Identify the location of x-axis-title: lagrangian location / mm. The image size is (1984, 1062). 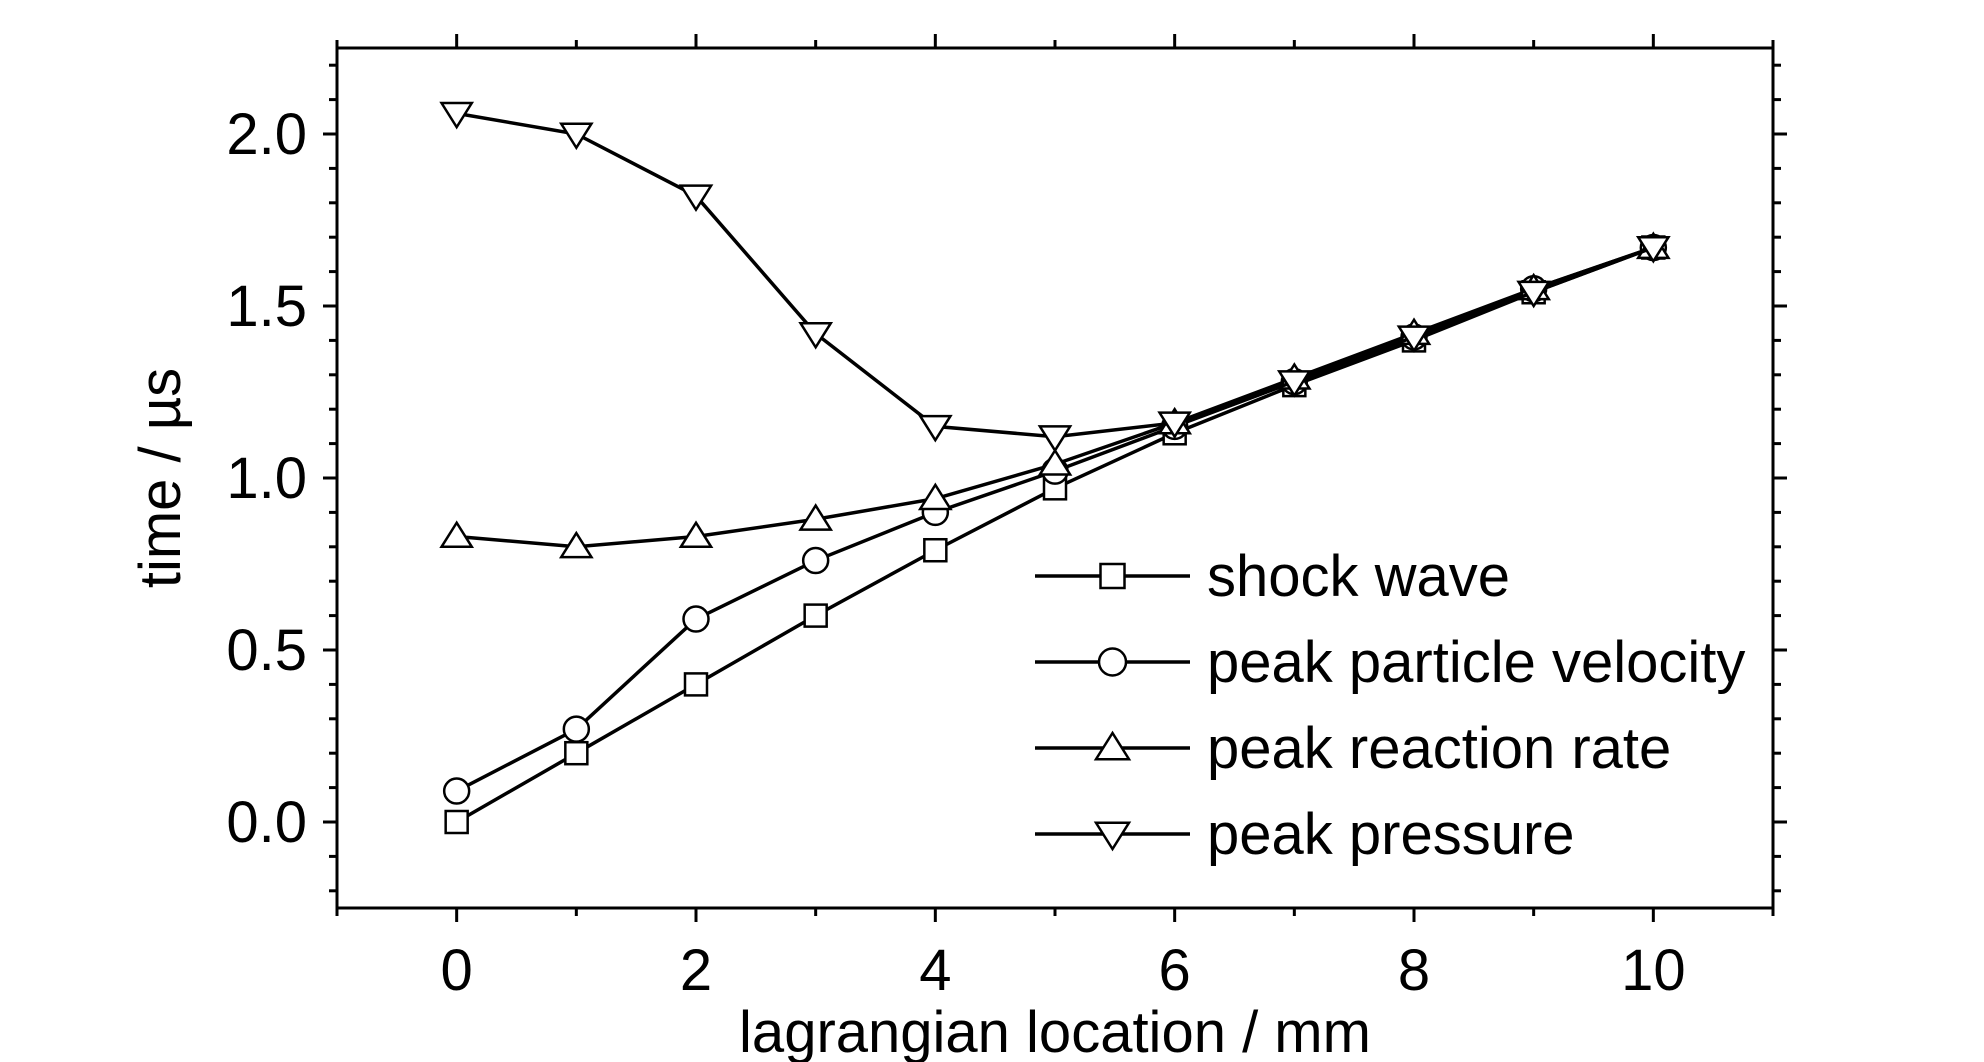
(1055, 1031).